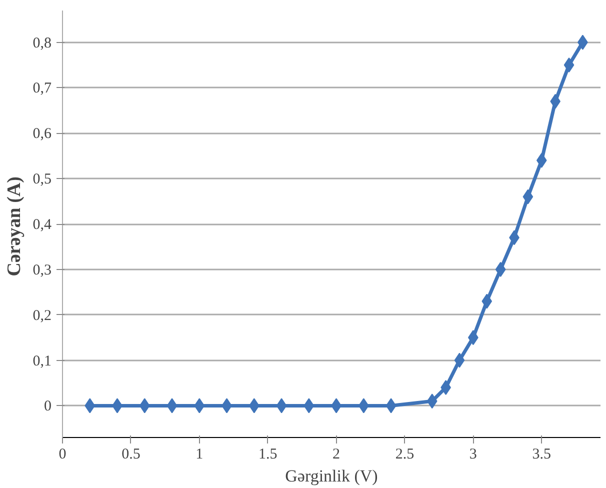 This screenshot has width=606, height=488. What do you see at coordinates (336, 454) in the screenshot?
I see `x-tick-label: 2` at bounding box center [336, 454].